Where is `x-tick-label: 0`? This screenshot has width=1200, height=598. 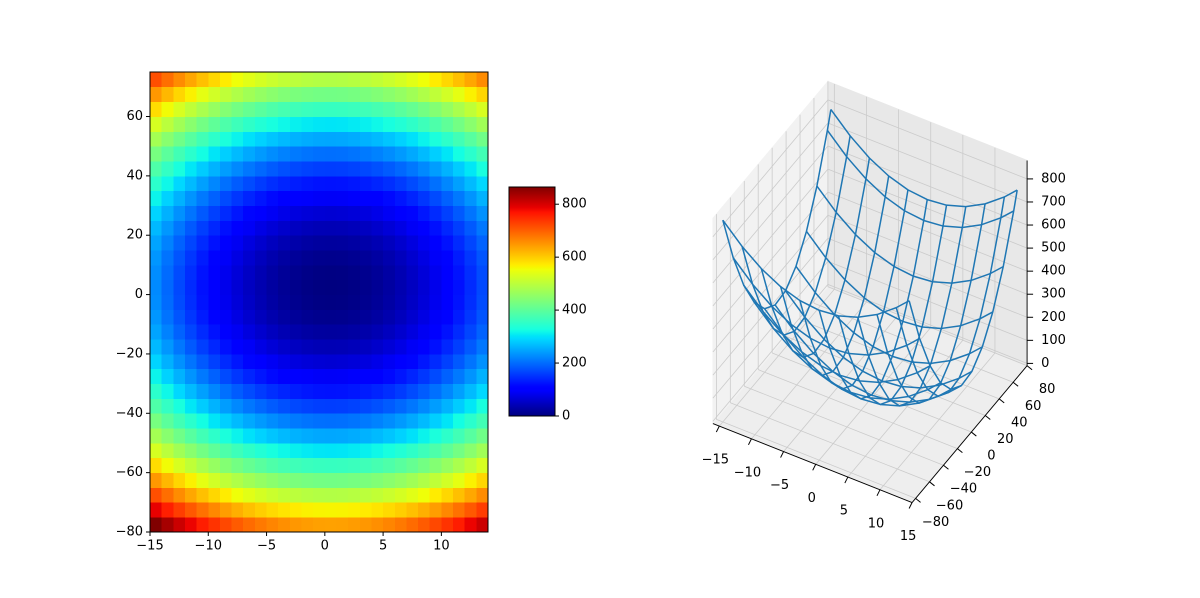
x-tick-label: 0 is located at coordinates (325, 546).